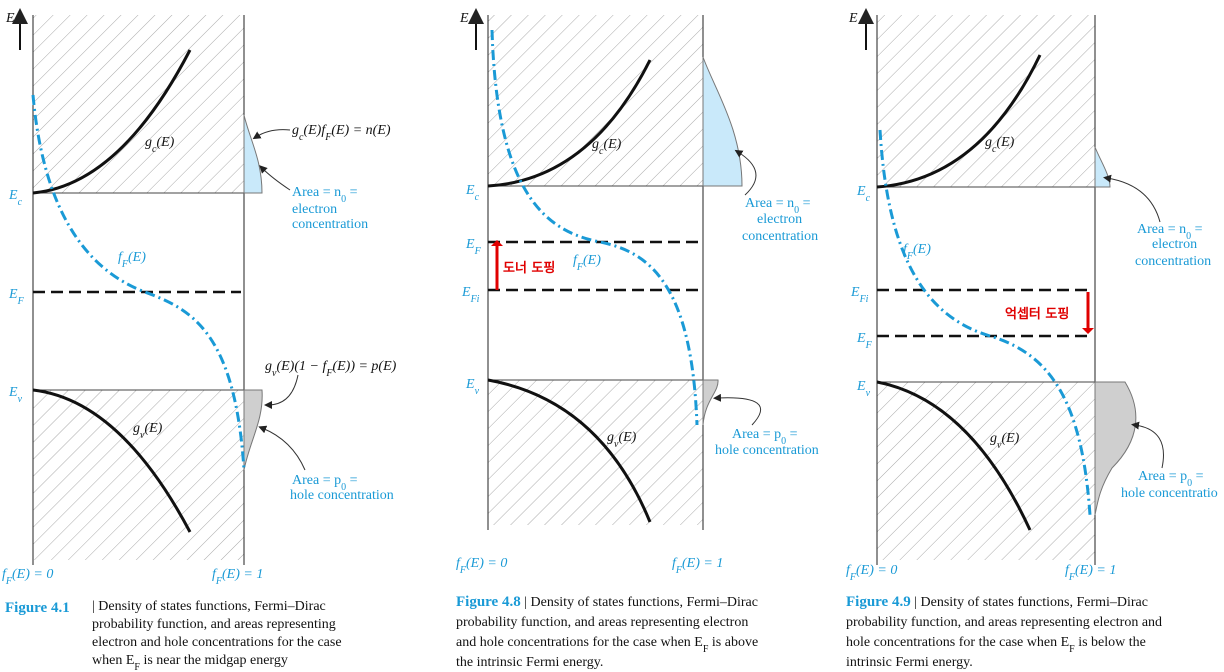  Describe the element at coordinates (876, 570) in the screenshot. I see `text-part: (E) = 0` at that location.